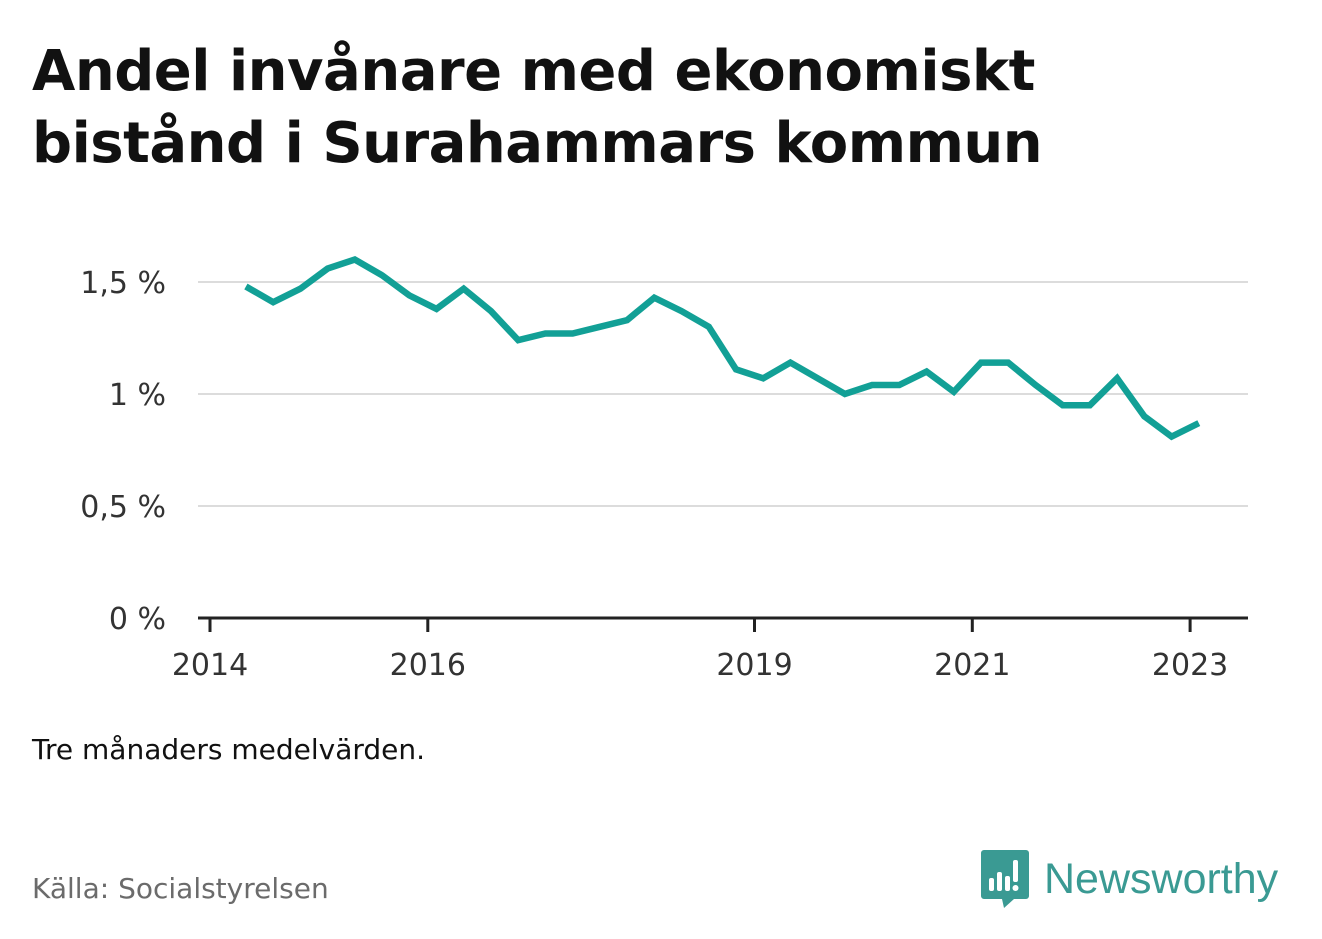  I want to click on y-tick-label: 0 %, so click(137, 619).